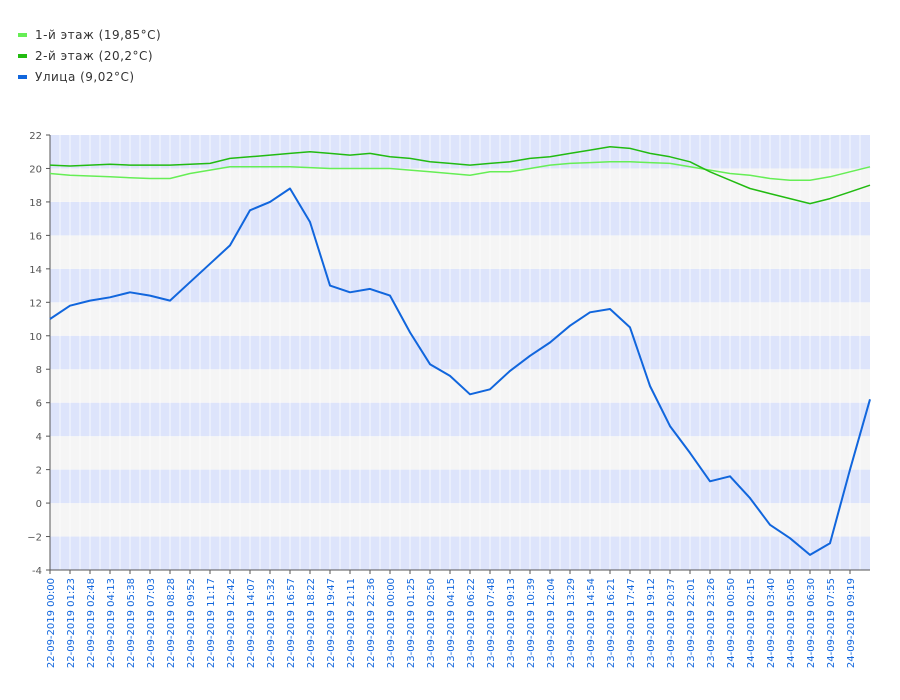 This screenshot has height=700, width=900. Describe the element at coordinates (98, 34) in the screenshot. I see `legend-label-floor1: 1-й этаж (19,85°C)` at that location.